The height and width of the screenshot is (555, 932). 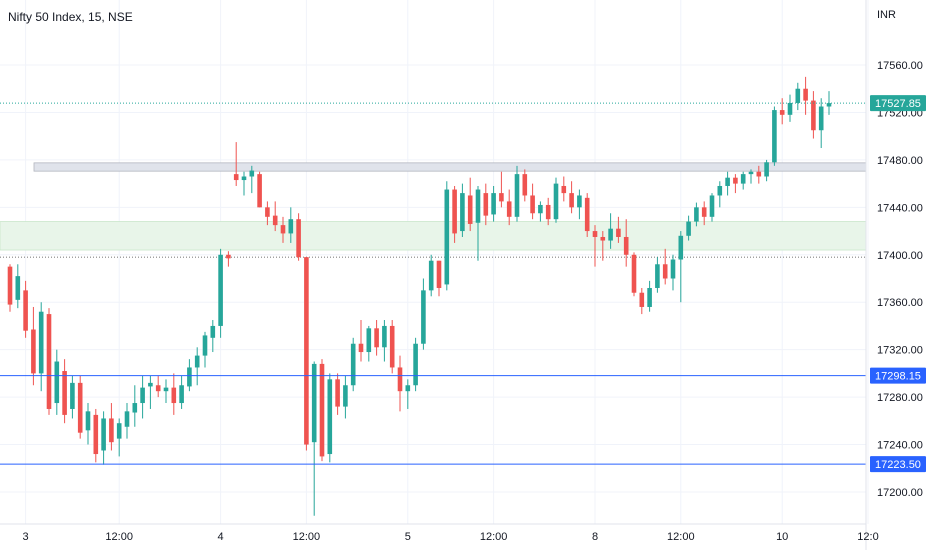 I want to click on price-line-tag: 17298.15, so click(x=898, y=377).